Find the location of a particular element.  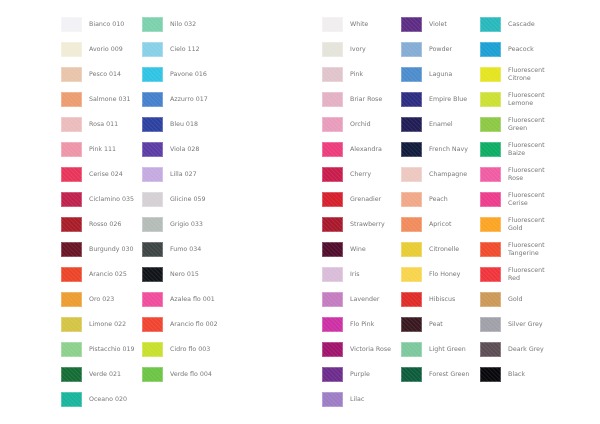

color-label: Champagne is located at coordinates (448, 174).